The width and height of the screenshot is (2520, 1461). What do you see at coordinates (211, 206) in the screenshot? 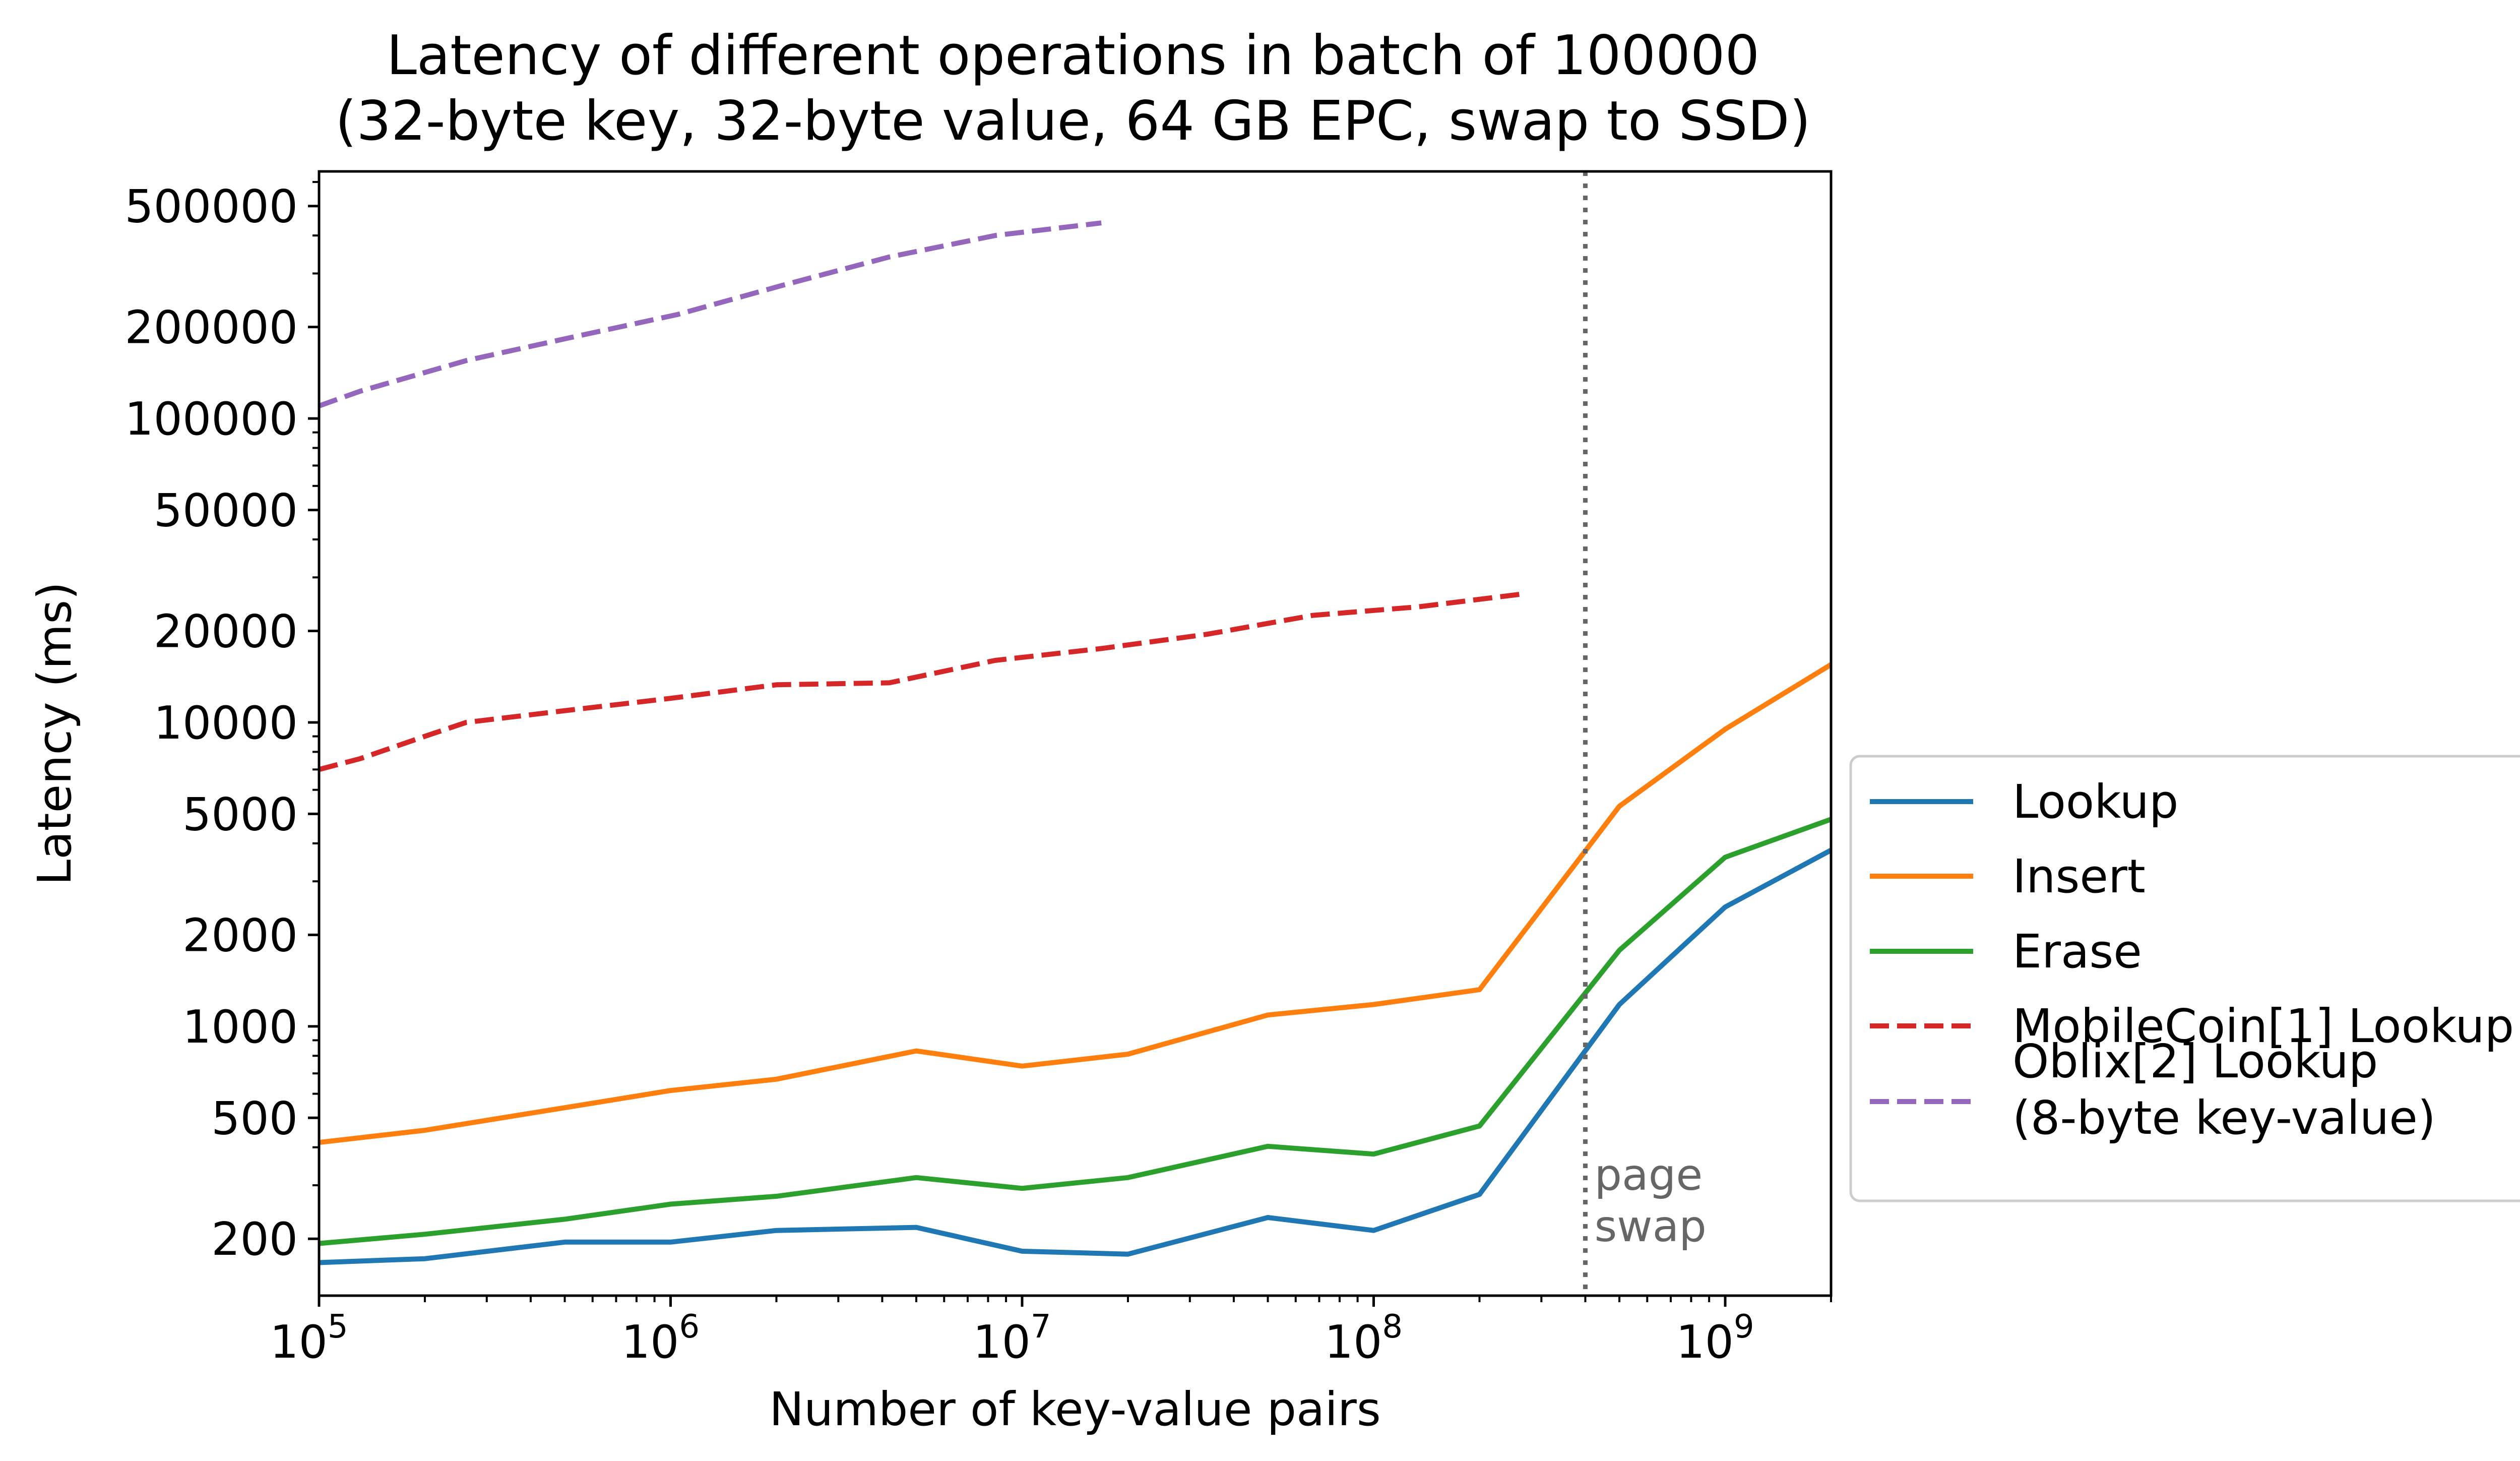
I see `y-tick-label: 500000` at bounding box center [211, 206].